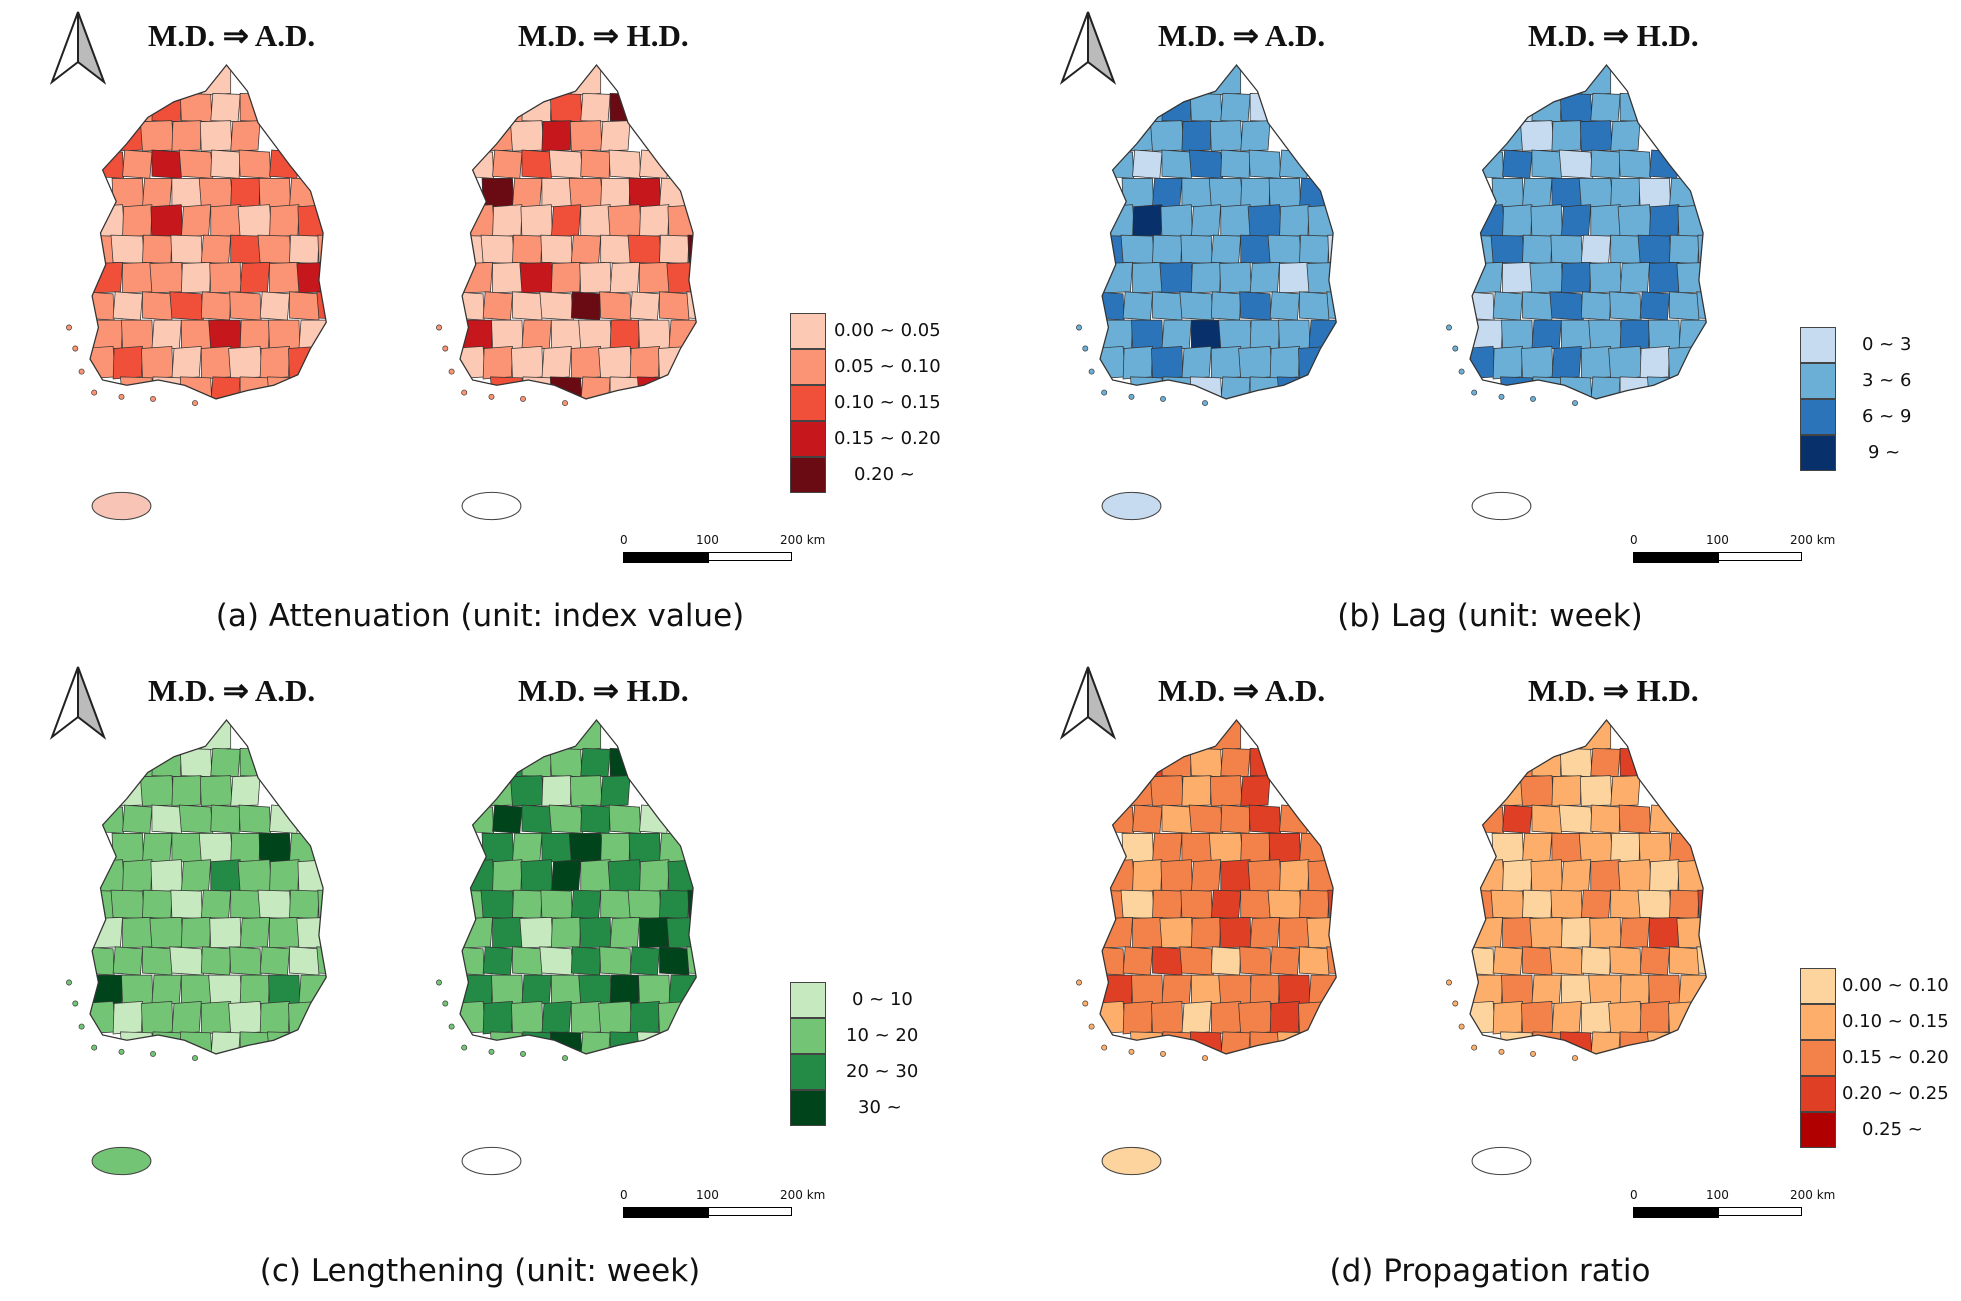  I want to click on jeju-island, so click(121, 1161).